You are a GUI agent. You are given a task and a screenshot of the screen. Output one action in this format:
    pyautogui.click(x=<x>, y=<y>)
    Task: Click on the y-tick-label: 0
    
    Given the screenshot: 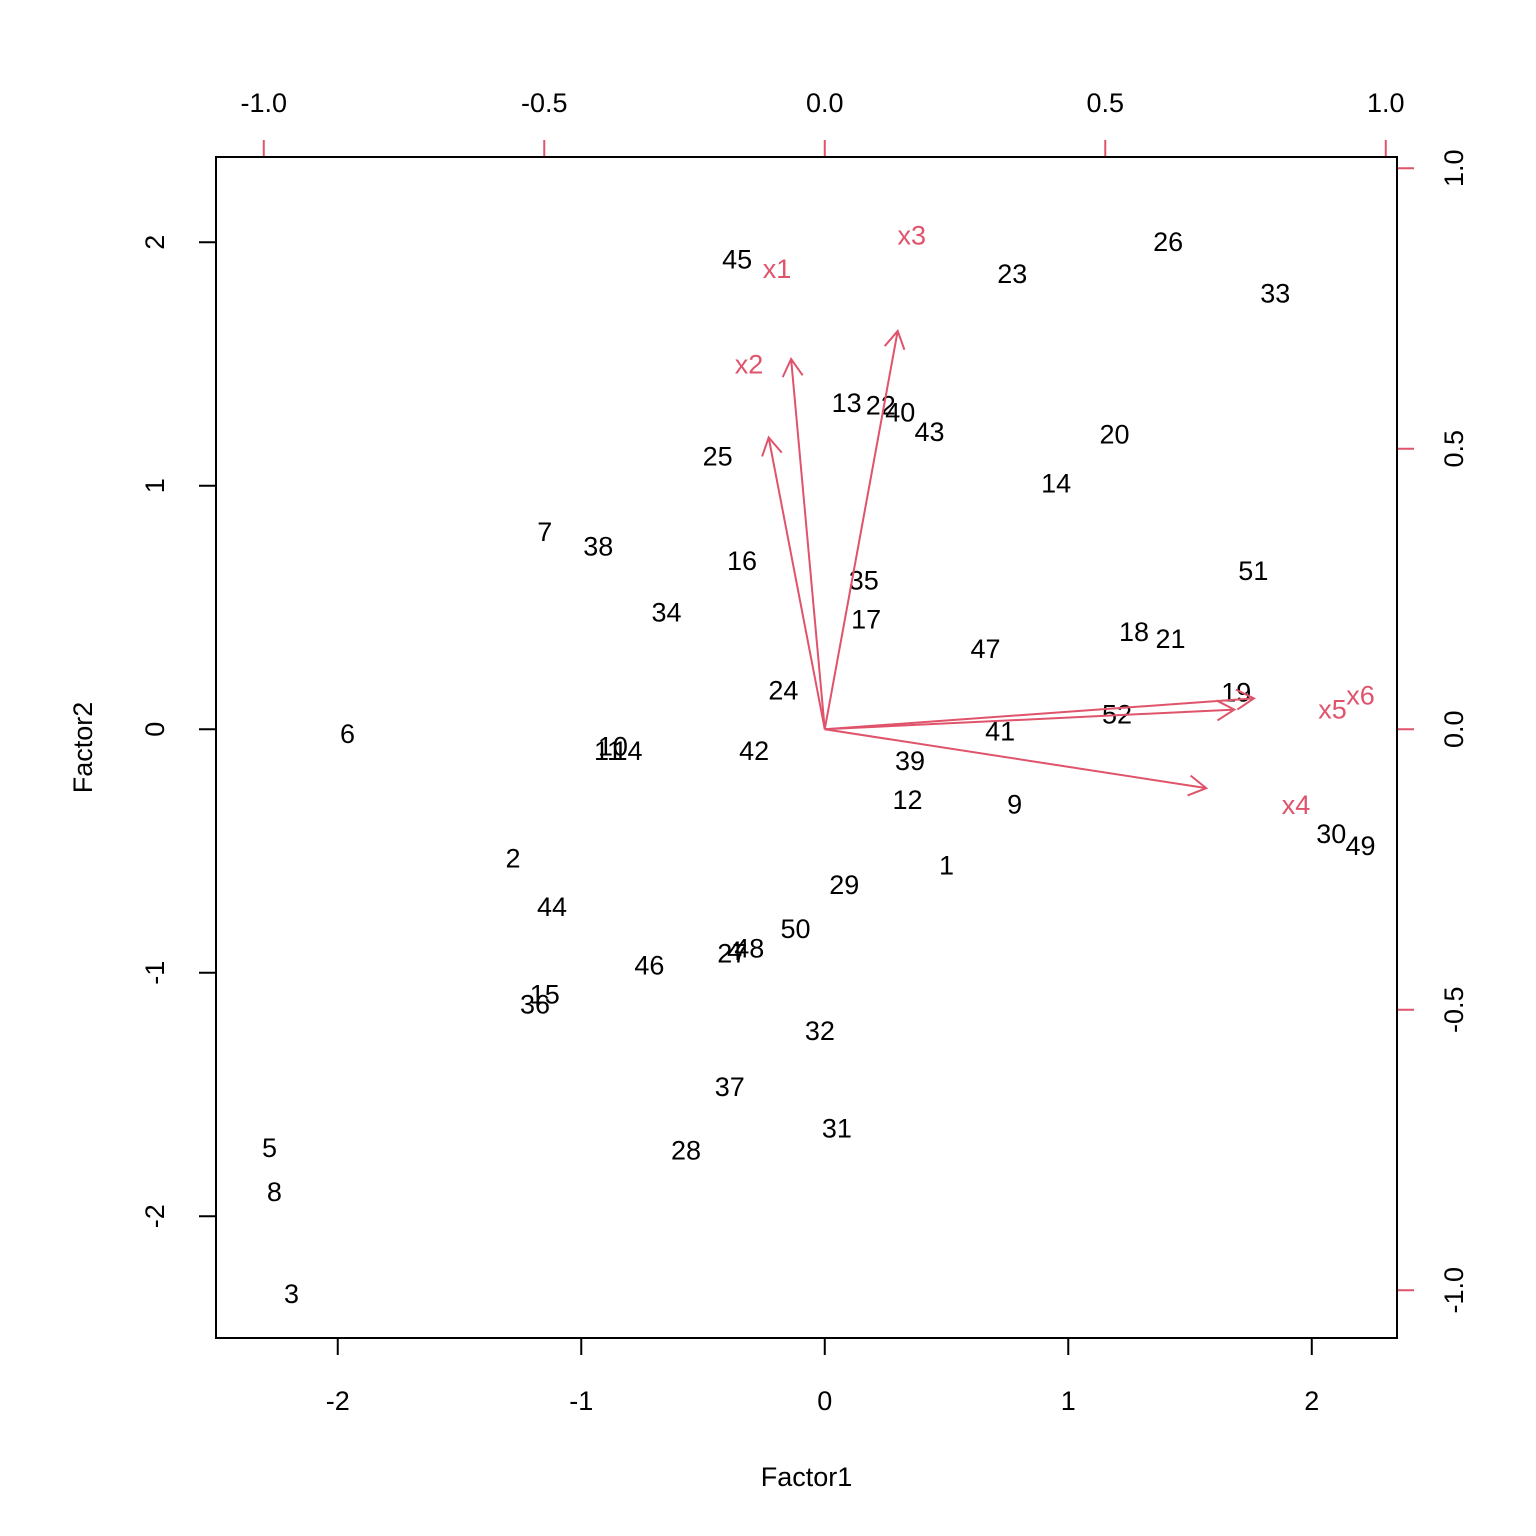 What is the action you would take?
    pyautogui.click(x=155, y=729)
    